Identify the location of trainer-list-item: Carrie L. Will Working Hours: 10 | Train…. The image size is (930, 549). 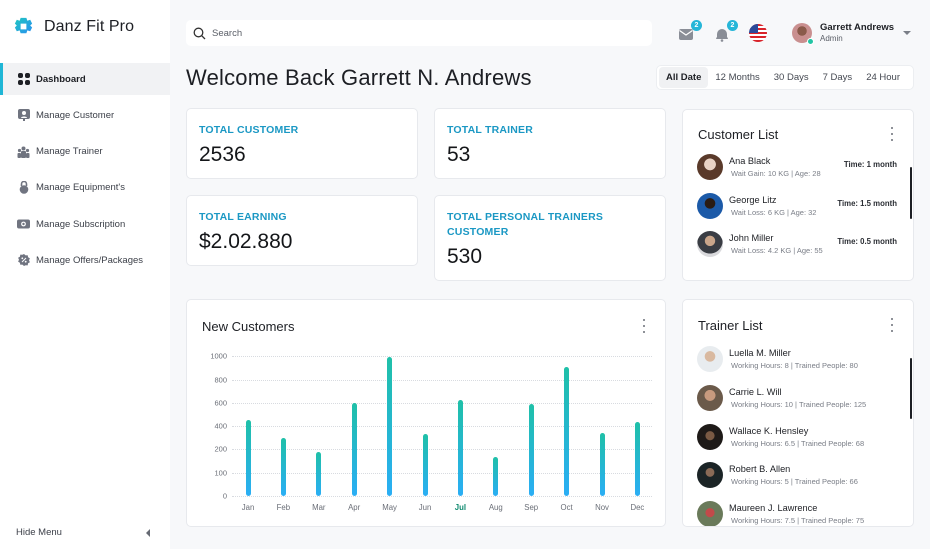
(798, 398).